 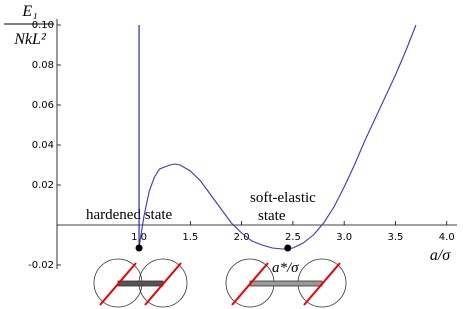 I want to click on y-label-denominator: NkL², so click(x=30, y=39).